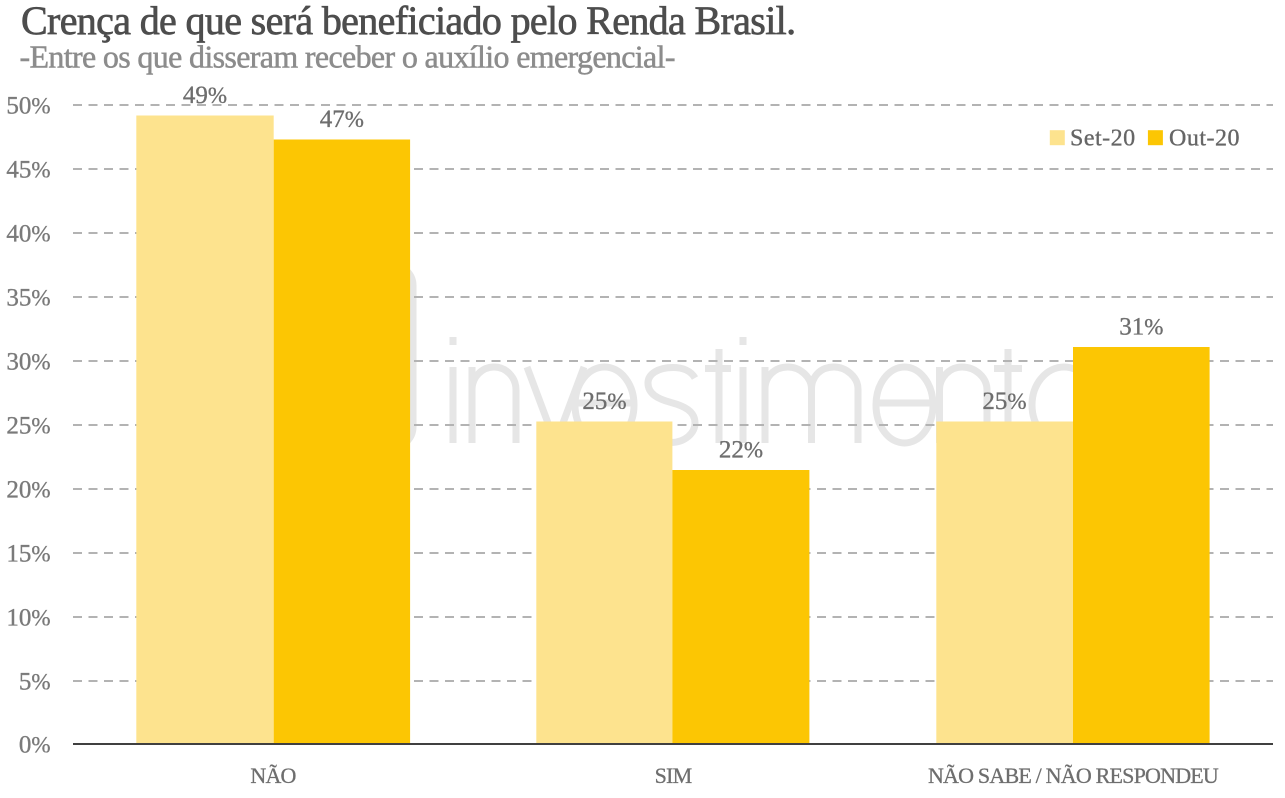 Image resolution: width=1285 pixels, height=798 pixels. What do you see at coordinates (673, 775) in the screenshot?
I see `svg-text: SIM` at bounding box center [673, 775].